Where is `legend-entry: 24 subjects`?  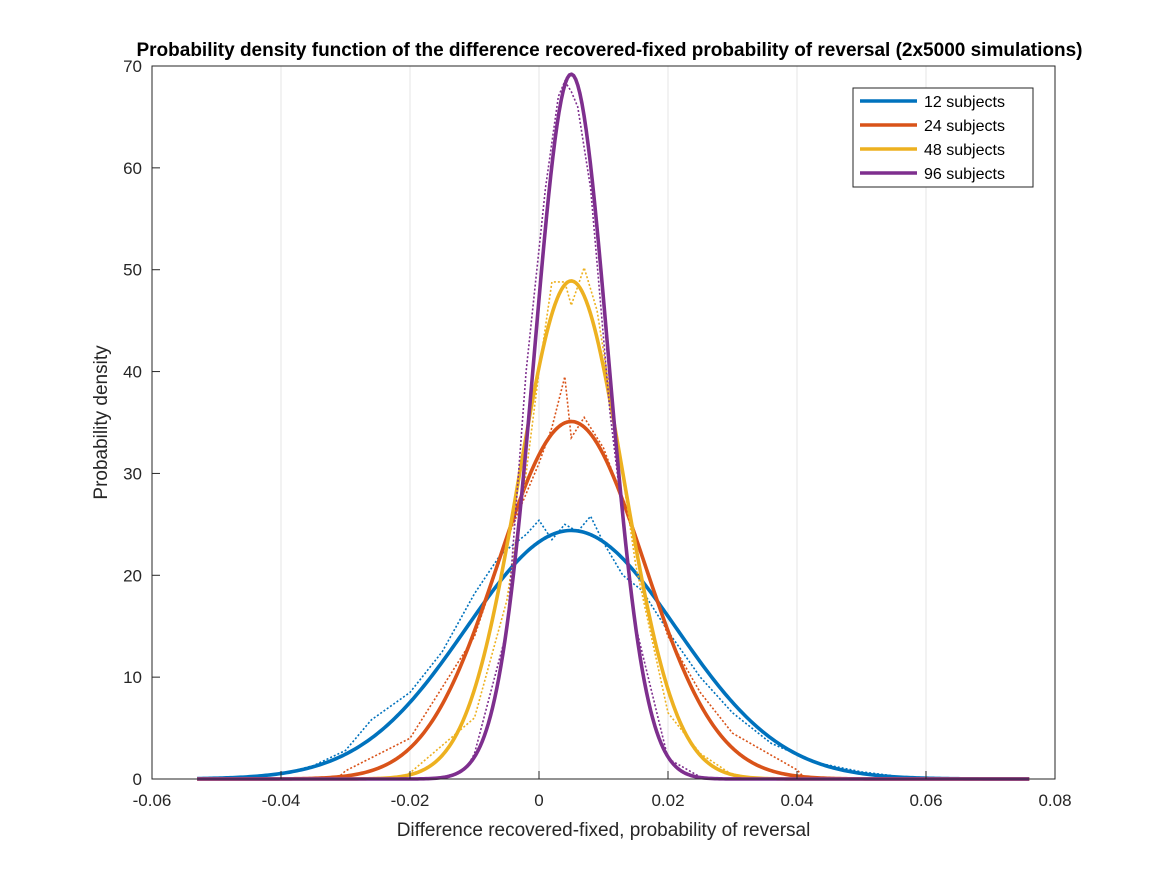
legend-entry: 24 subjects is located at coordinates (964, 126).